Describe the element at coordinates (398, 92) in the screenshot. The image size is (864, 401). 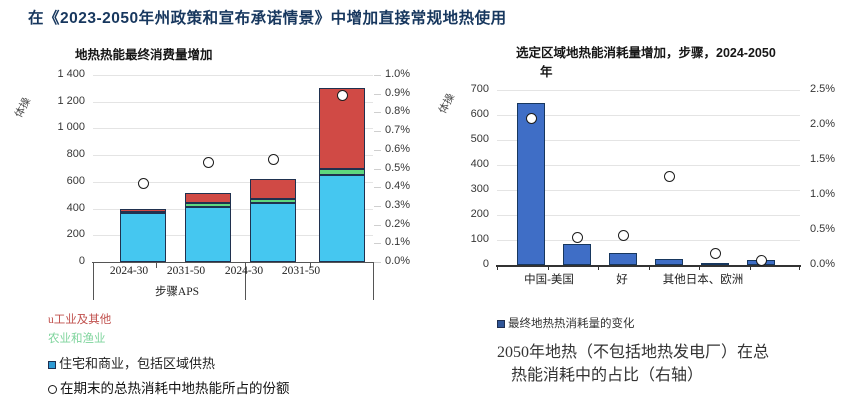
I see `right-axis-tick-label: 0.9%` at that location.